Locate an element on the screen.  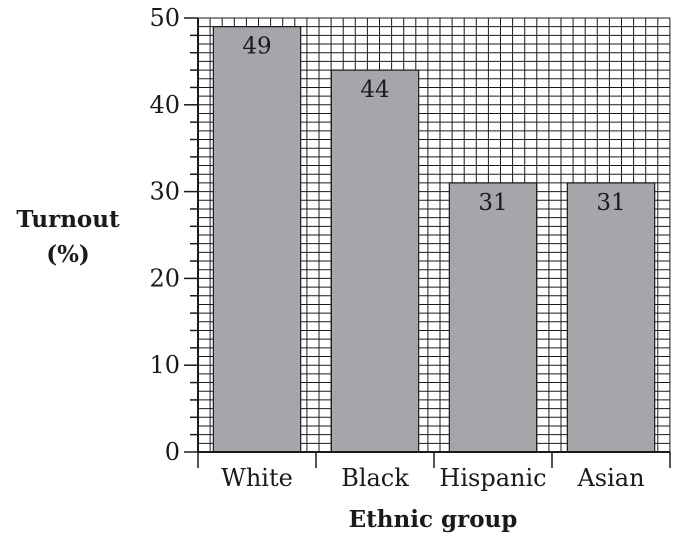
y-tick-labels: 0 10 20 30 40 50 is located at coordinates (164, 235).